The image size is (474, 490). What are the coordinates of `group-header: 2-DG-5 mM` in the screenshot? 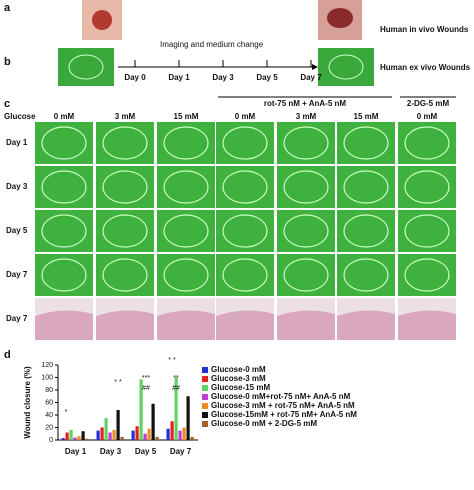 It's located at (428, 103).